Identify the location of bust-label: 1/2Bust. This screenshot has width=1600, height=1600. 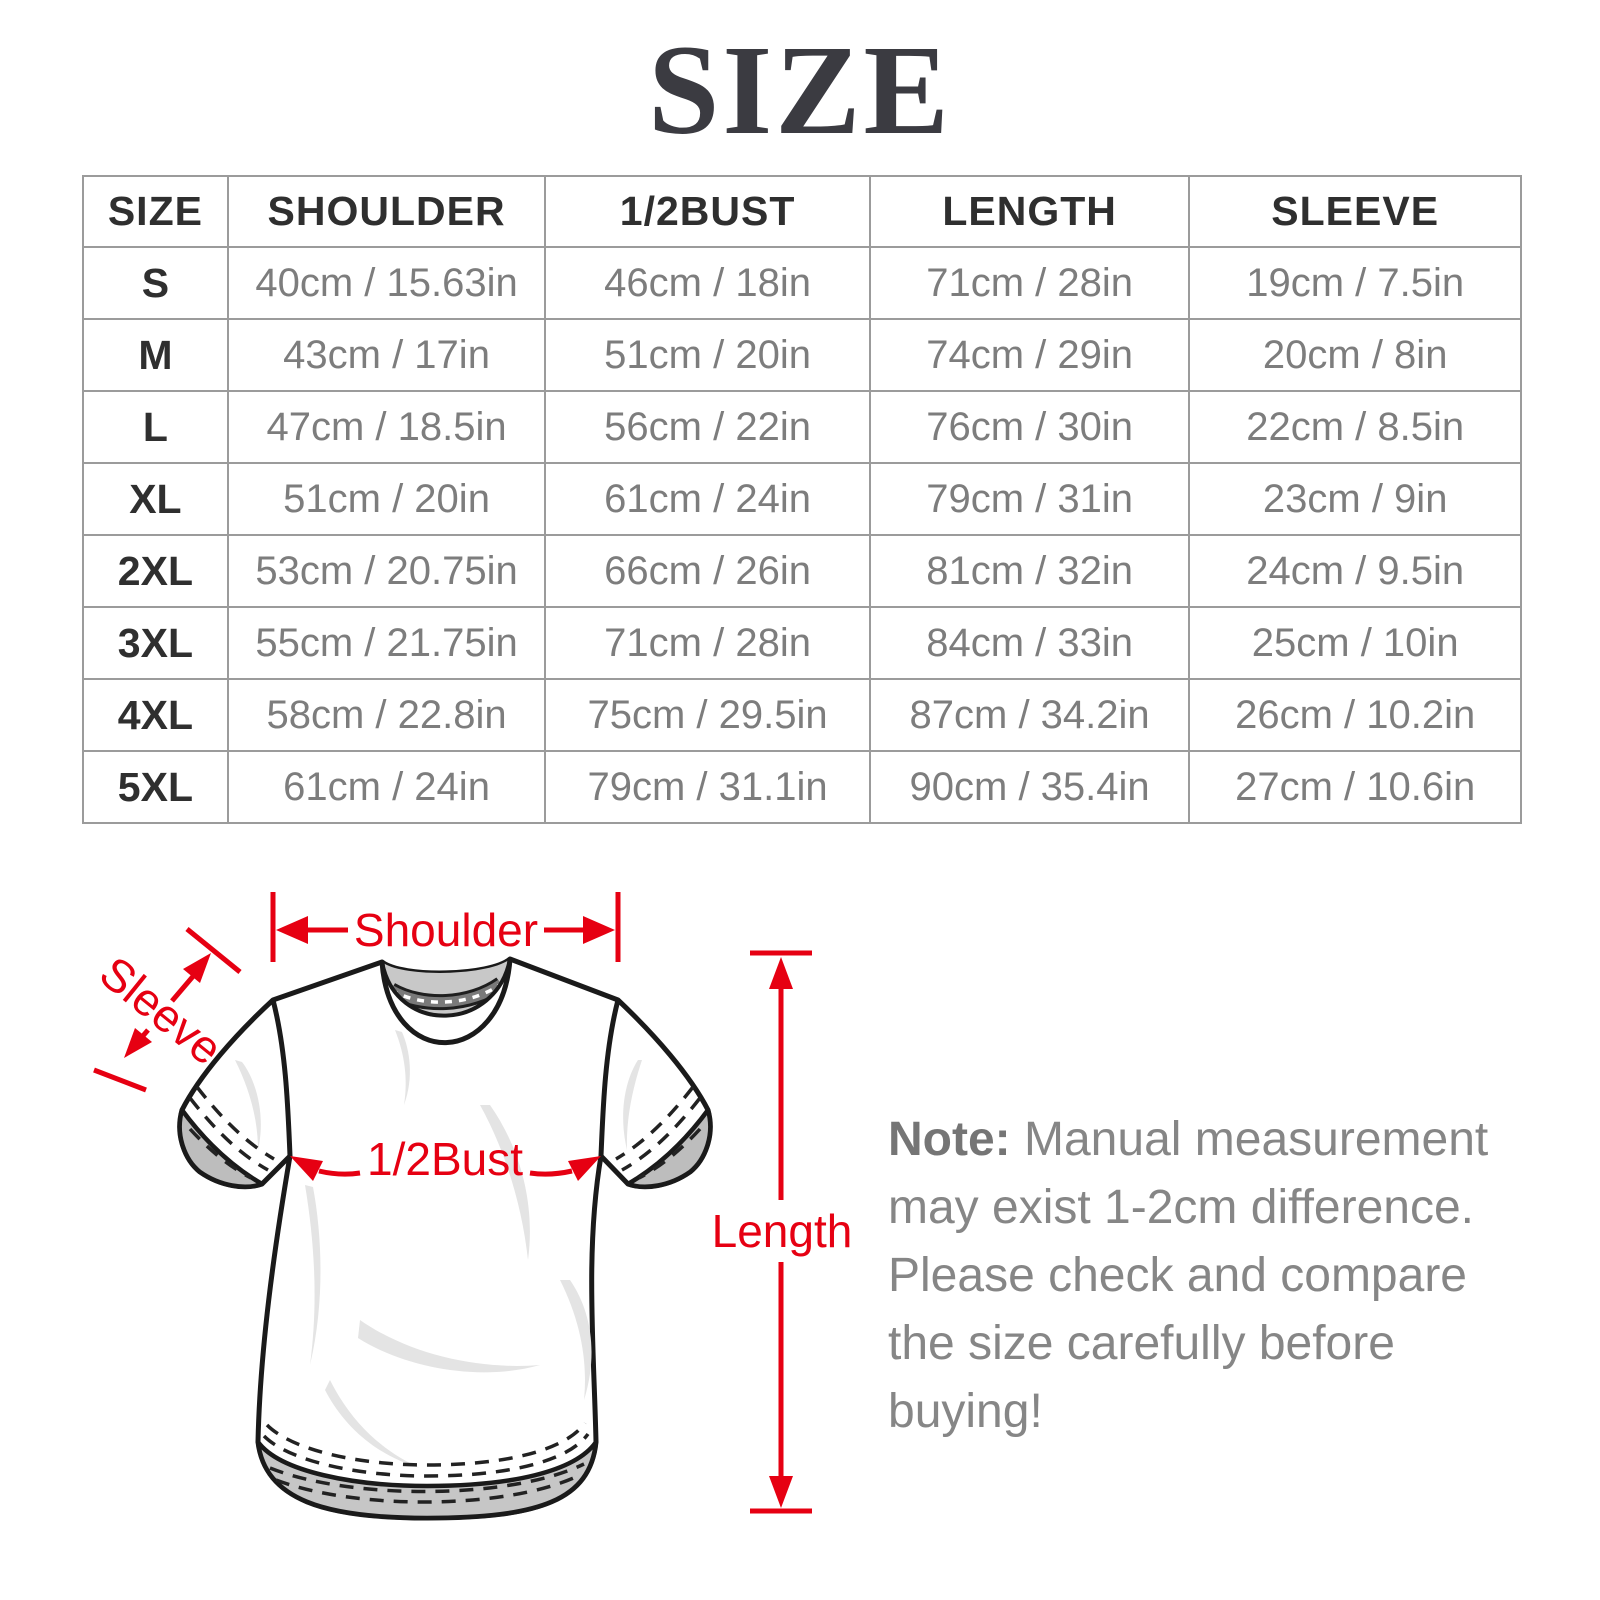
(445, 1159).